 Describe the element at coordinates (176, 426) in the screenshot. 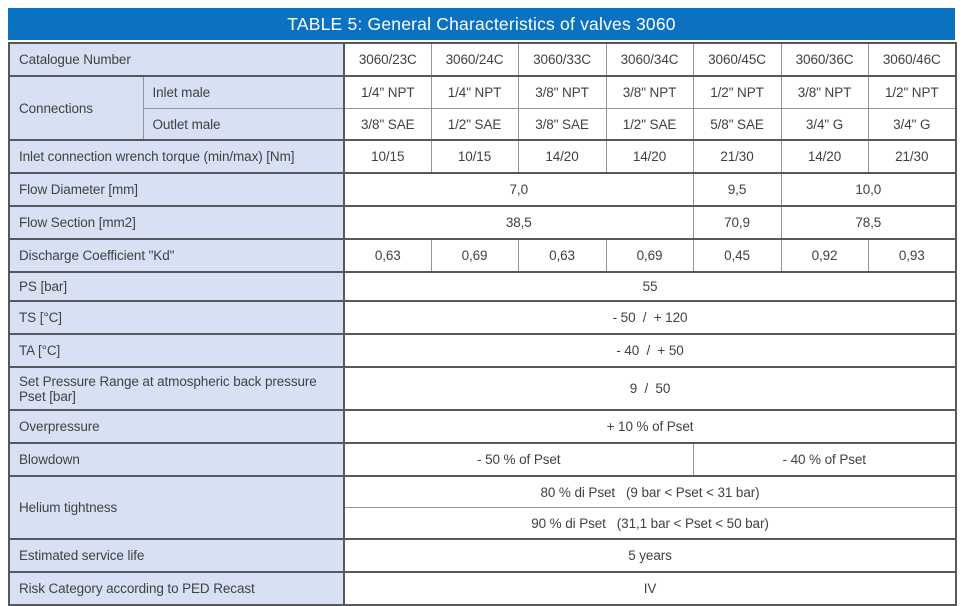

I see `overpressure-label: Overpressure` at that location.